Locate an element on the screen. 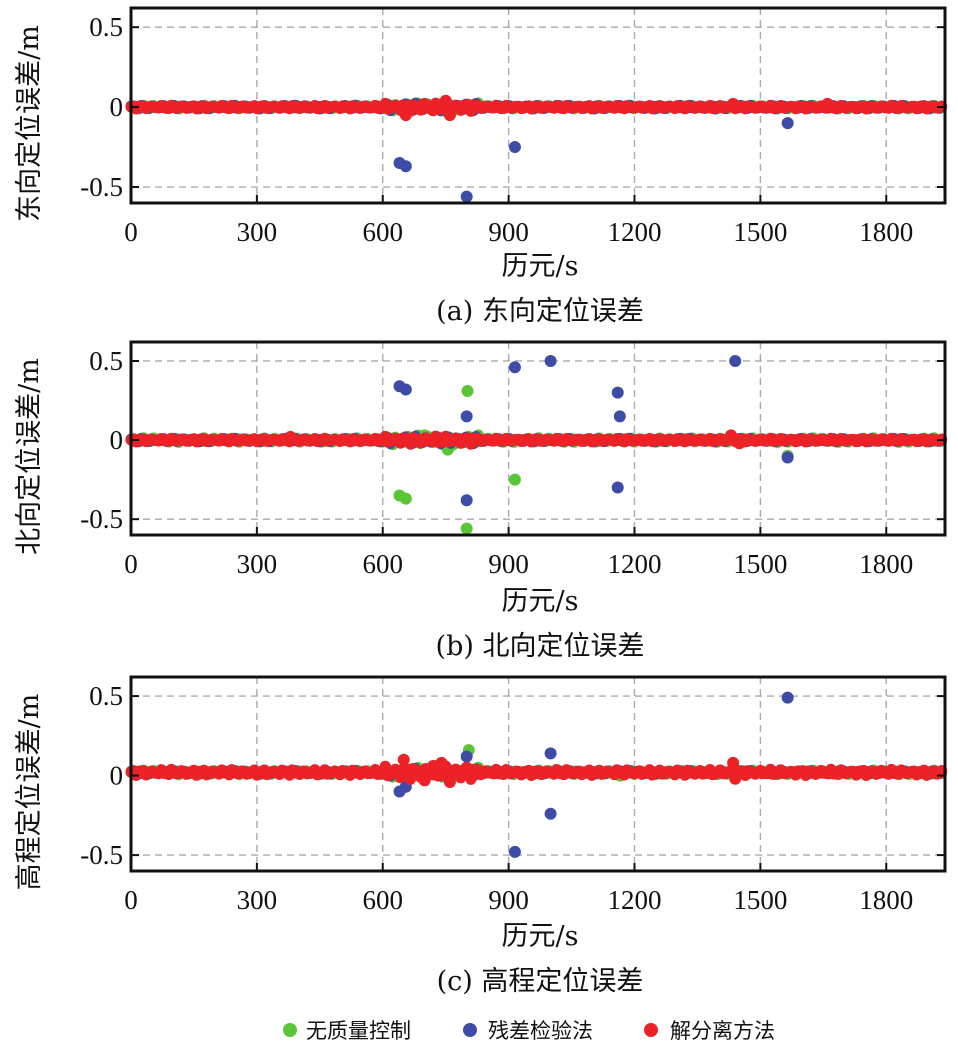  legend: 无质量控制 残差检验法 解分离方法 is located at coordinates (529, 1031).